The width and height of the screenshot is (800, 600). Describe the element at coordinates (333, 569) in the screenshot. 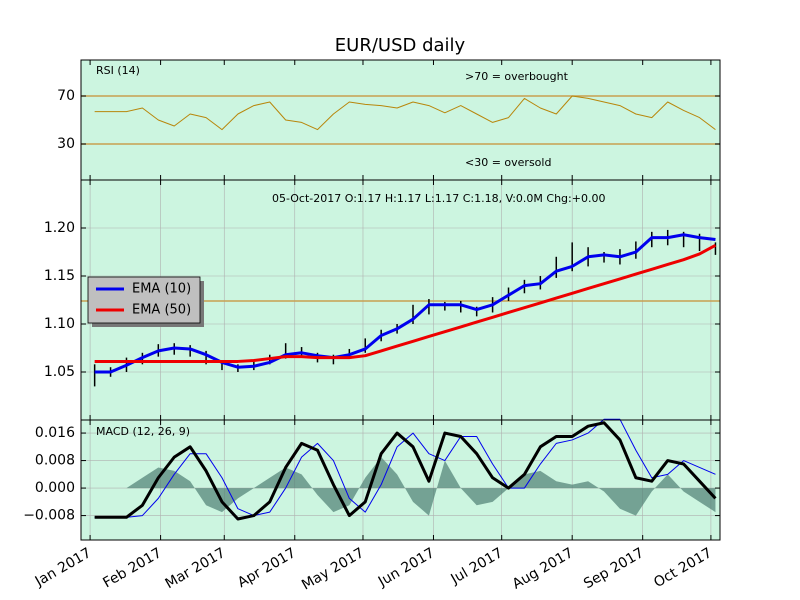

I see `x-tick-label: May 2017` at that location.